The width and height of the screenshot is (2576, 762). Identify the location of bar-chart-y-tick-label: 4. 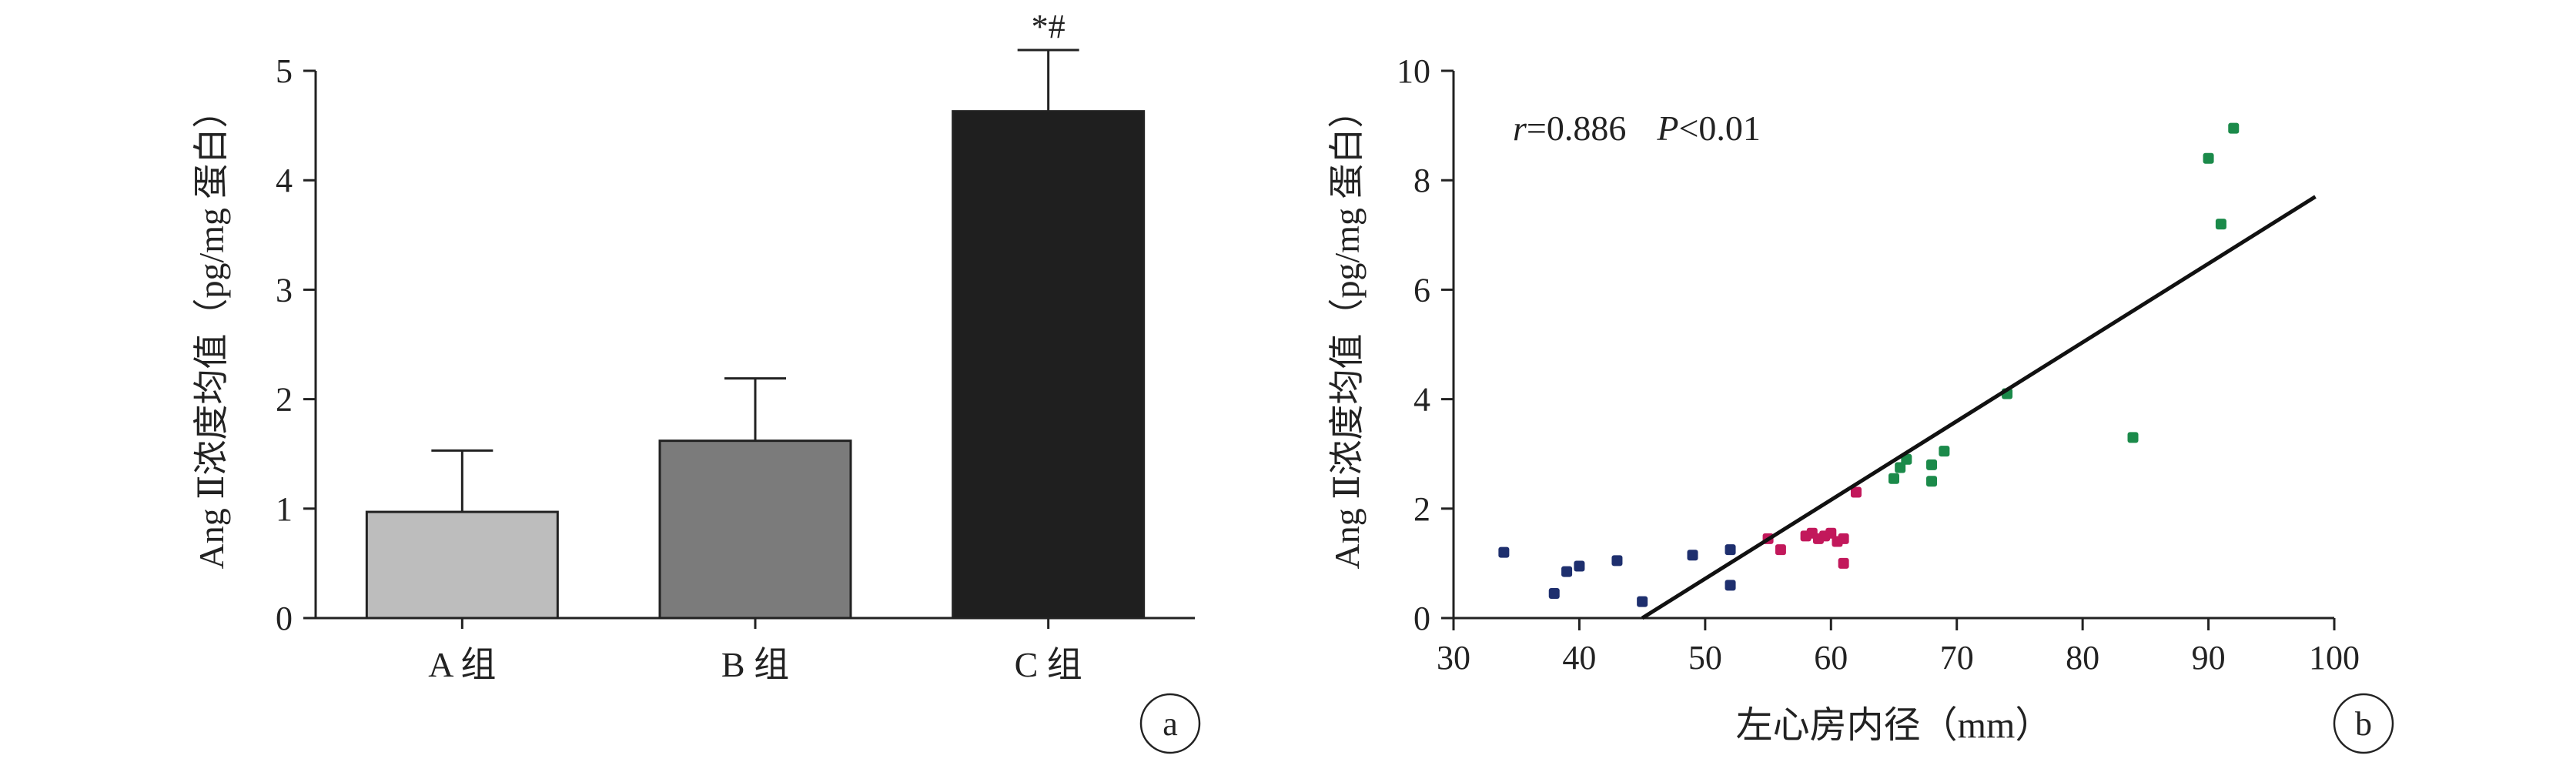
(284, 180).